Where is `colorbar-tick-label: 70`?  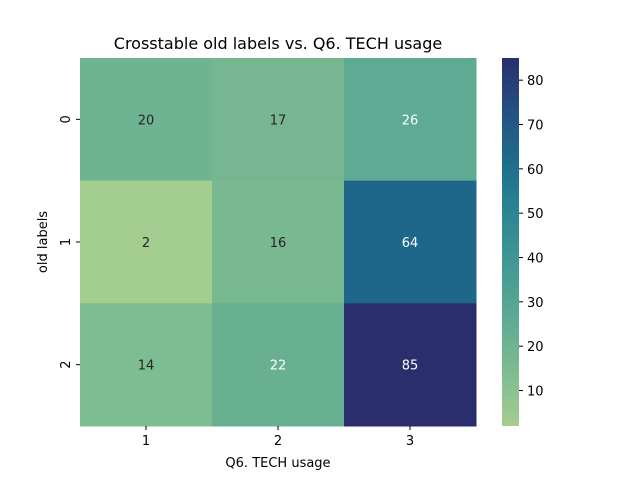
colorbar-tick-label: 70 is located at coordinates (535, 126).